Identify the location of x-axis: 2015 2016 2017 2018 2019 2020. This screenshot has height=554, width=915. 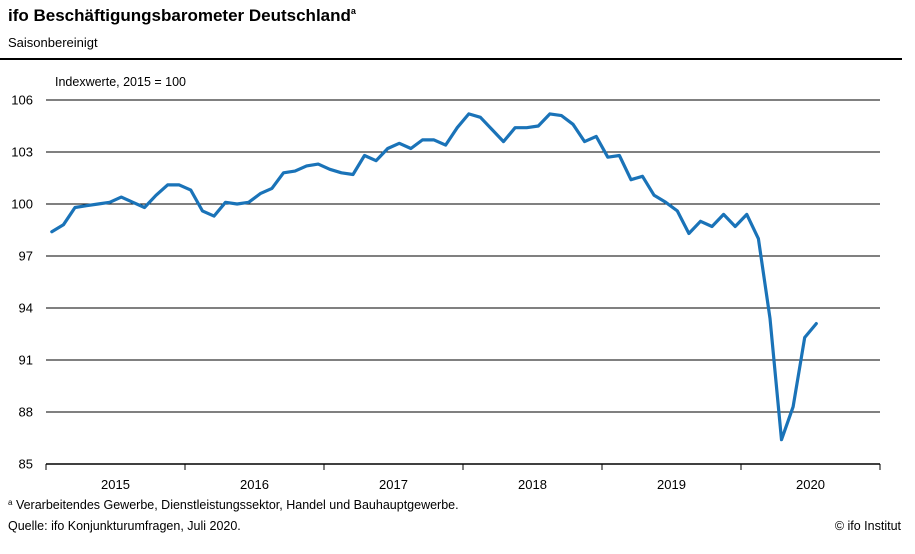
(463, 477).